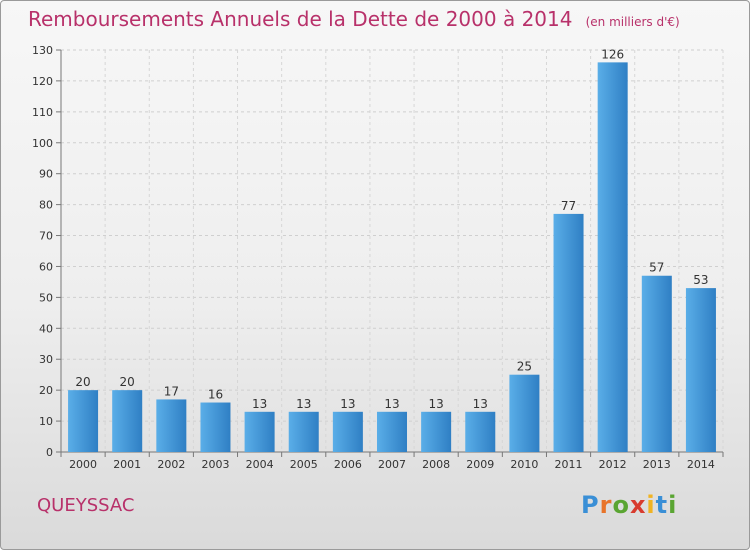  I want to click on x-tick-label: 2001, so click(127, 464).